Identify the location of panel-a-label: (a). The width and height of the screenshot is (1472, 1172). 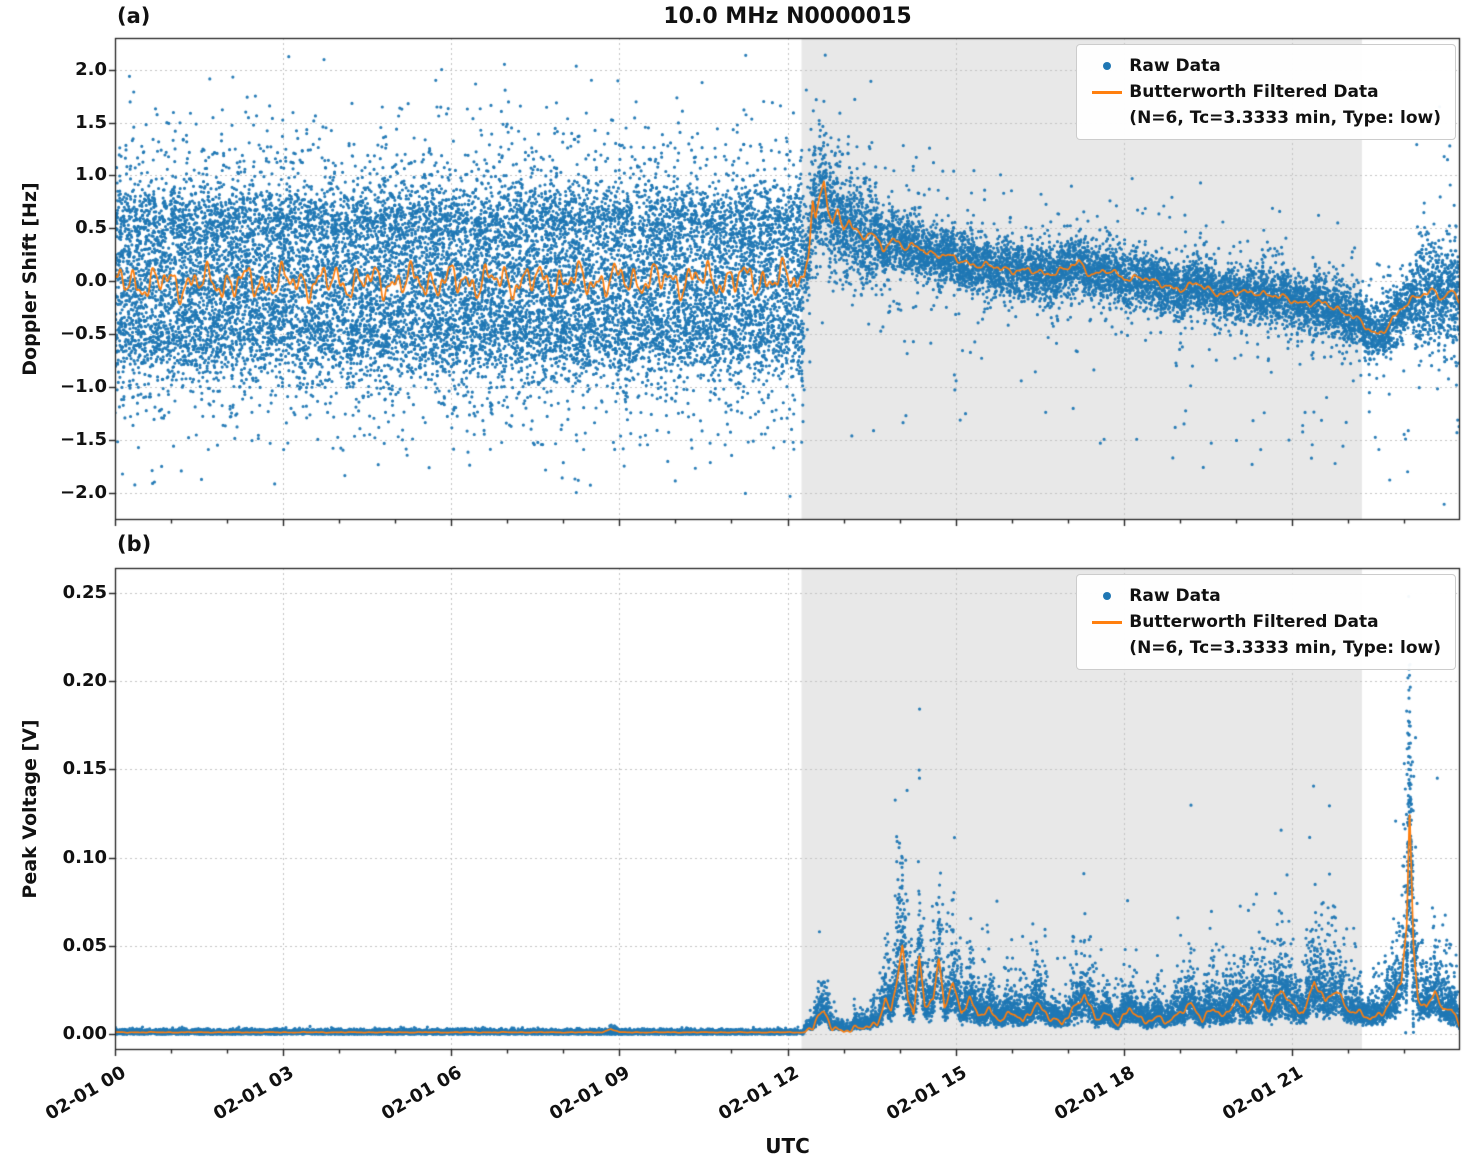
(134, 16).